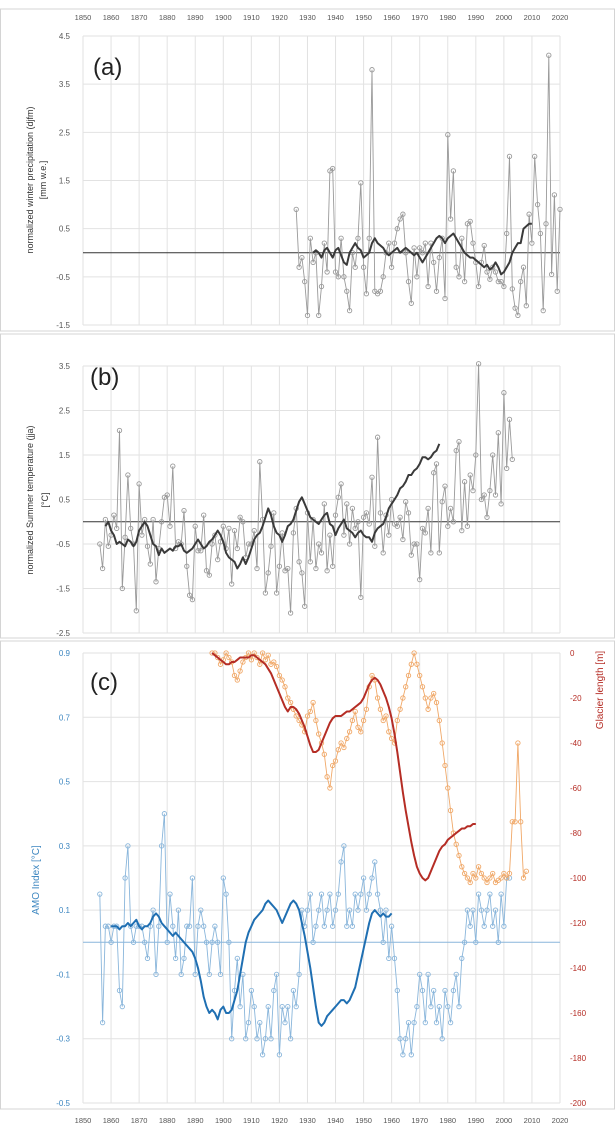 This screenshot has width=615, height=1128. Describe the element at coordinates (560, 1120) in the screenshot. I see `x-tick-label: 2020` at that location.